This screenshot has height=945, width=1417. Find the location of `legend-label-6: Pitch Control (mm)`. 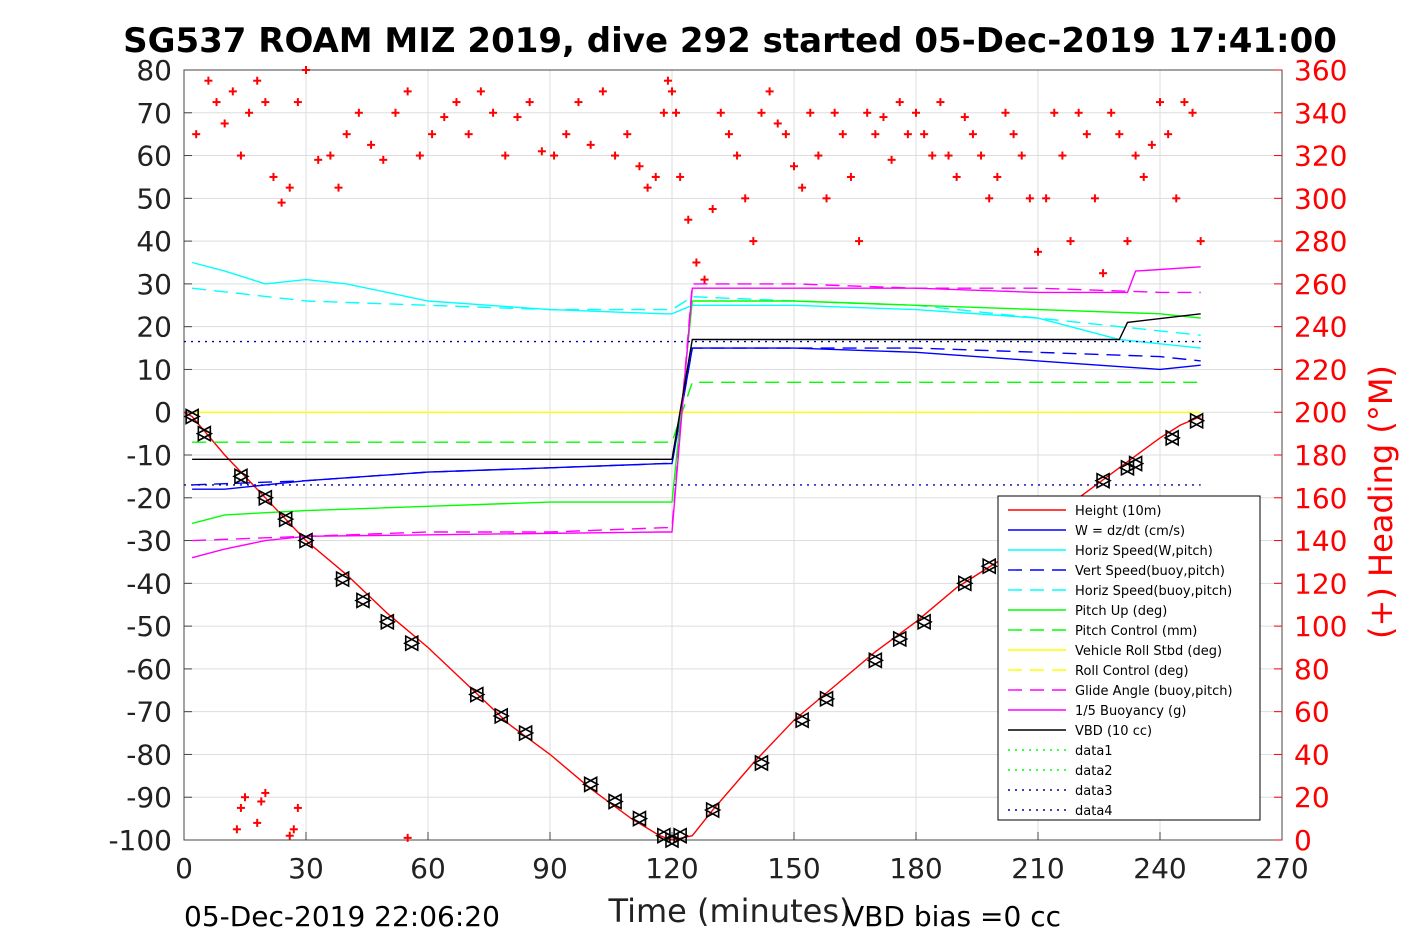

legend-label-6: Pitch Control (mm) is located at coordinates (1136, 631).